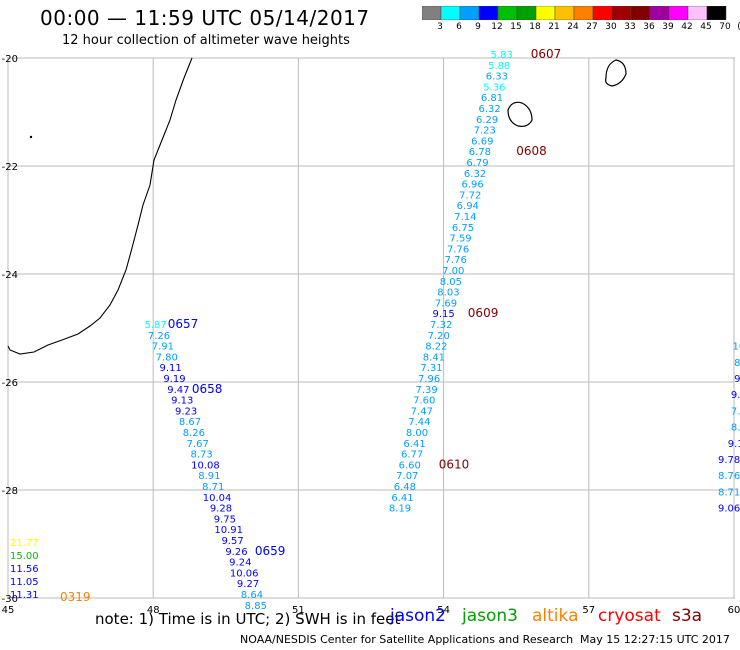 The width and height of the screenshot is (740, 650). I want to click on wave-height-value: 7.07, so click(407, 476).